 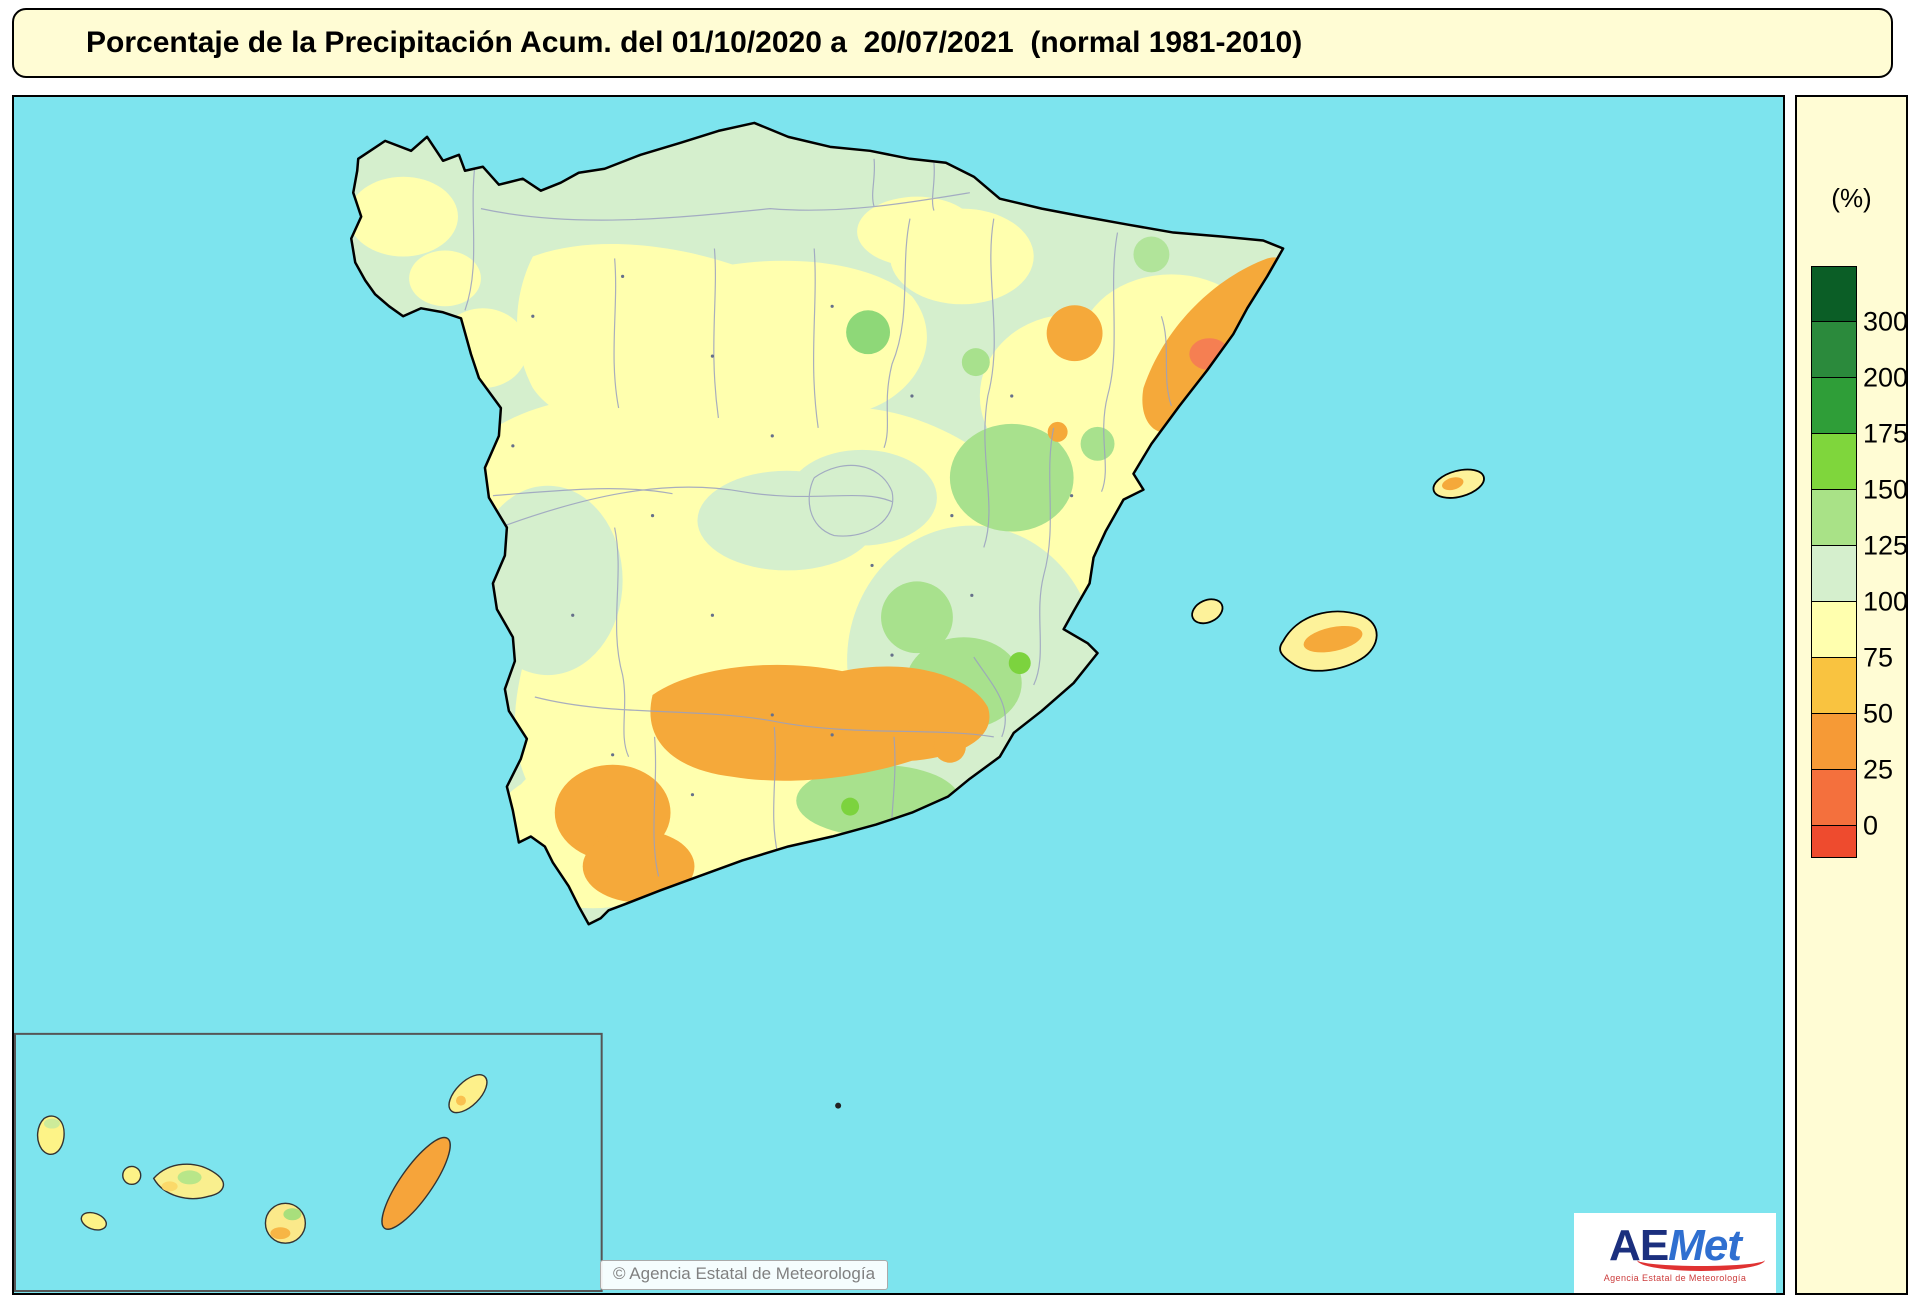 What do you see at coordinates (1871, 825) in the screenshot?
I see `legend-tick-label: 0` at bounding box center [1871, 825].